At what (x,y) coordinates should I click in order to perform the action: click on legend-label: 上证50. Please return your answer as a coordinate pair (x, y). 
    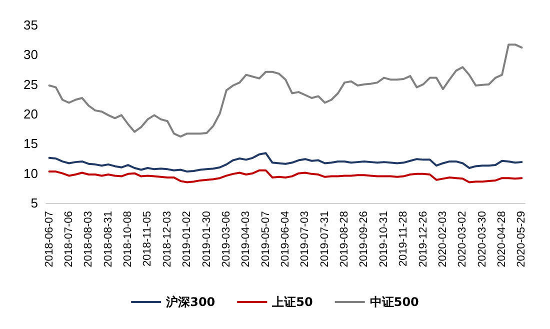
    Looking at the image, I should click on (292, 302).